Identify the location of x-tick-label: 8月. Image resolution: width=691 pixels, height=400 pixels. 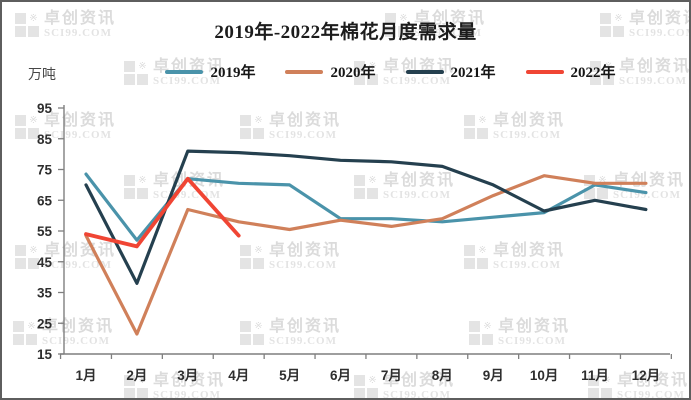
(442, 375).